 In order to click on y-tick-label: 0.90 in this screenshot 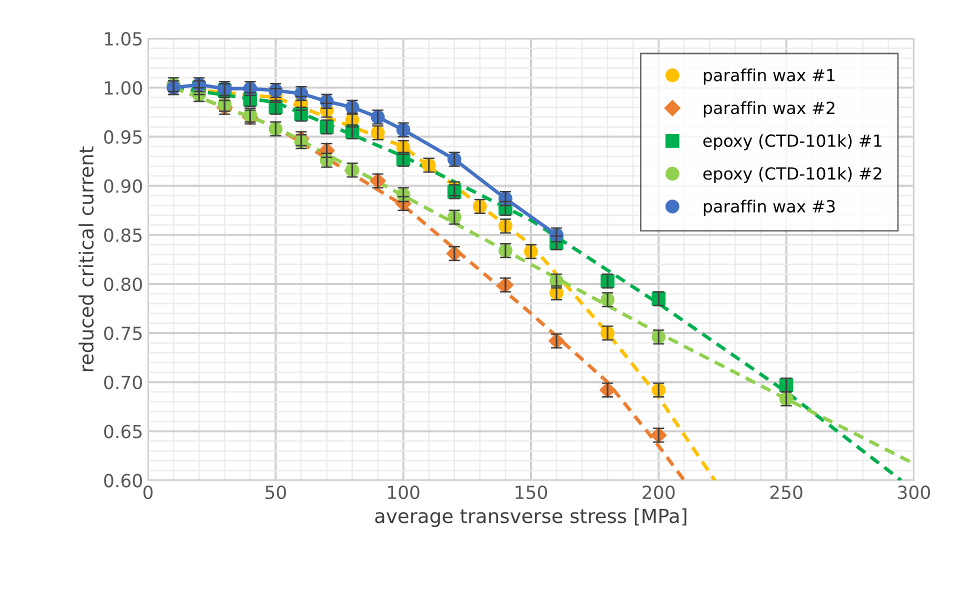, I will do `click(123, 186)`.